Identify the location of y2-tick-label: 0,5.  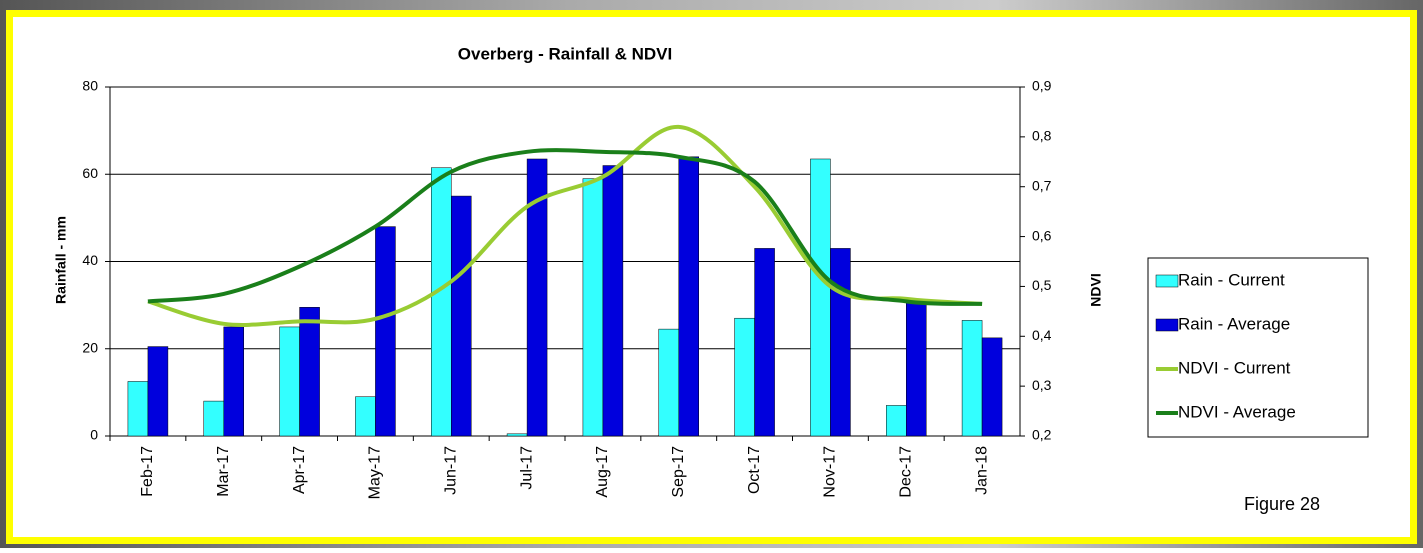
(1042, 285).